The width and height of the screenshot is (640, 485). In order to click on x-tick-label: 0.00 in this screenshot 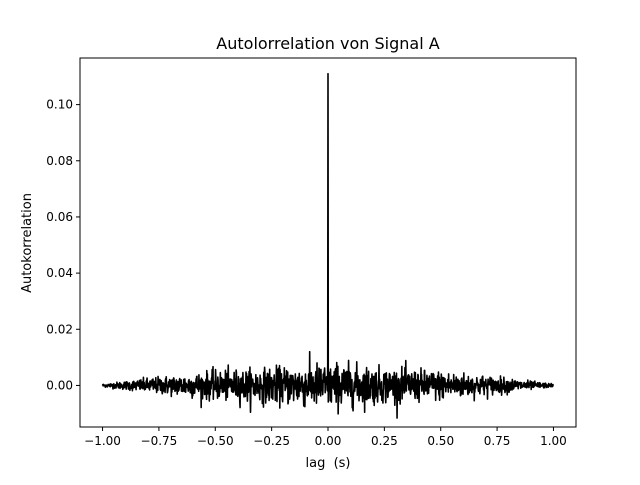, I will do `click(328, 441)`.